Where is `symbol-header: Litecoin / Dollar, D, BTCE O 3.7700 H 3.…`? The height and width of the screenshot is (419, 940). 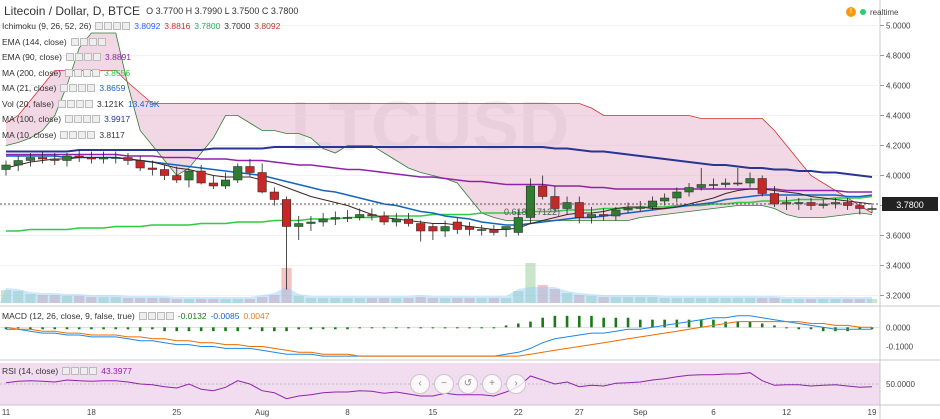 symbol-header: Litecoin / Dollar, D, BTCE O 3.7700 H 3.… is located at coordinates (151, 11).